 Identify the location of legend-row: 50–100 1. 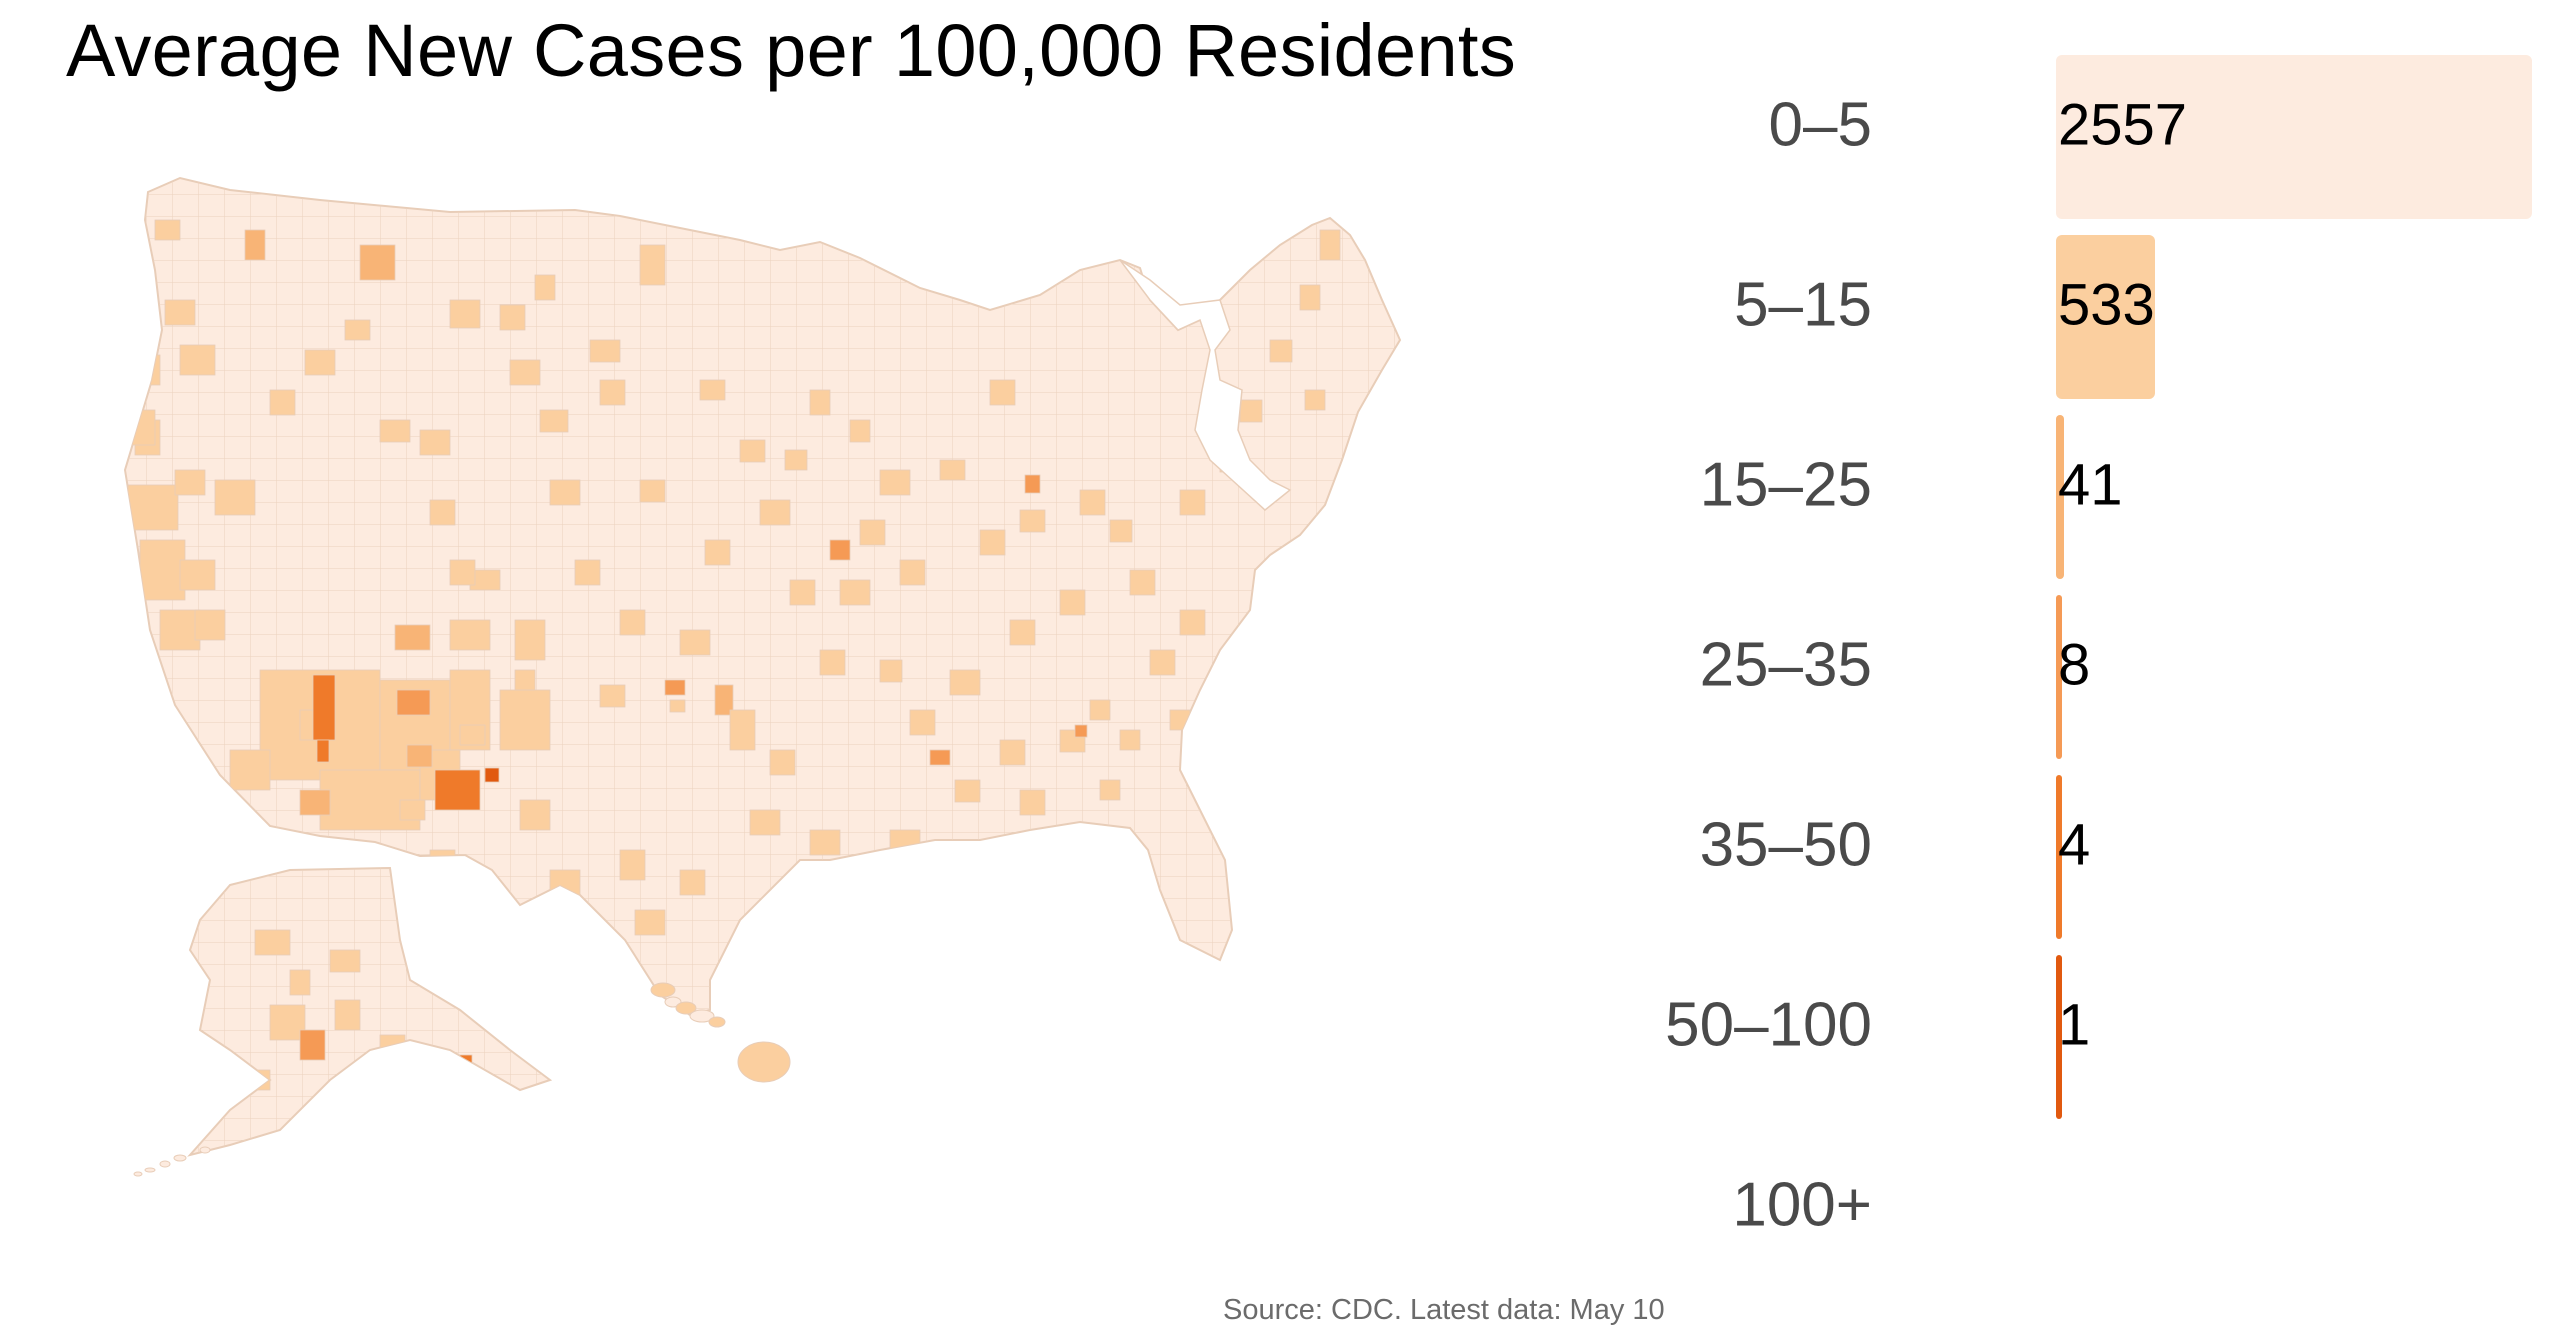
(2112, 1029).